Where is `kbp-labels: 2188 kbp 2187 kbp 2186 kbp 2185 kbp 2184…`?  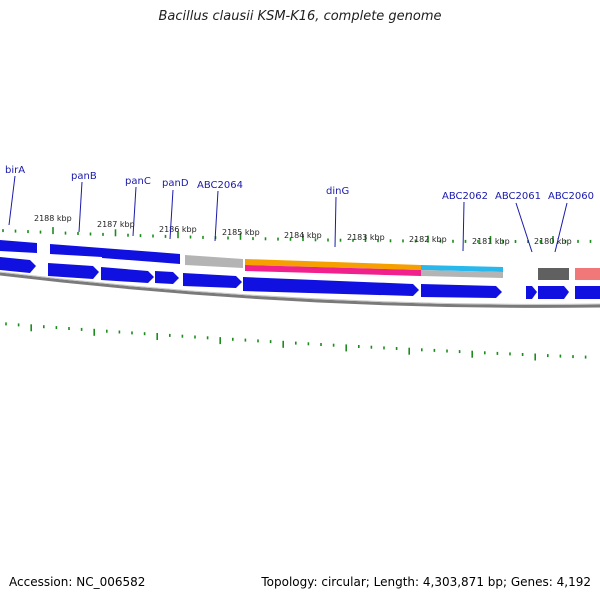
kbp-labels: 2188 kbp 2187 kbp 2186 kbp 2185 kbp 2184… is located at coordinates (303, 230).